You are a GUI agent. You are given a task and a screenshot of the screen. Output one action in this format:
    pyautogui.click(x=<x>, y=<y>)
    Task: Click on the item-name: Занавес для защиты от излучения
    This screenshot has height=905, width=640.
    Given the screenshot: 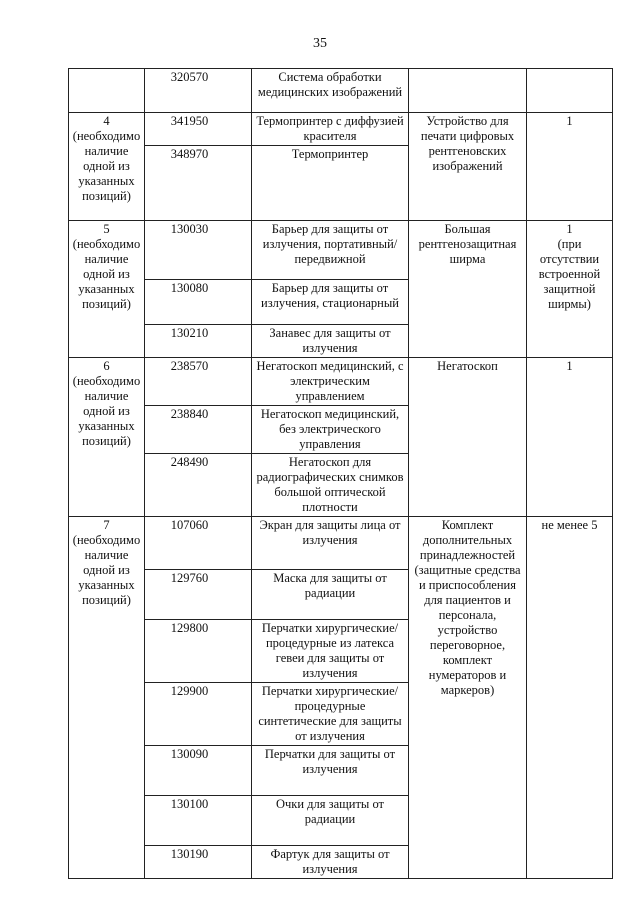 What is the action you would take?
    pyautogui.click(x=330, y=341)
    